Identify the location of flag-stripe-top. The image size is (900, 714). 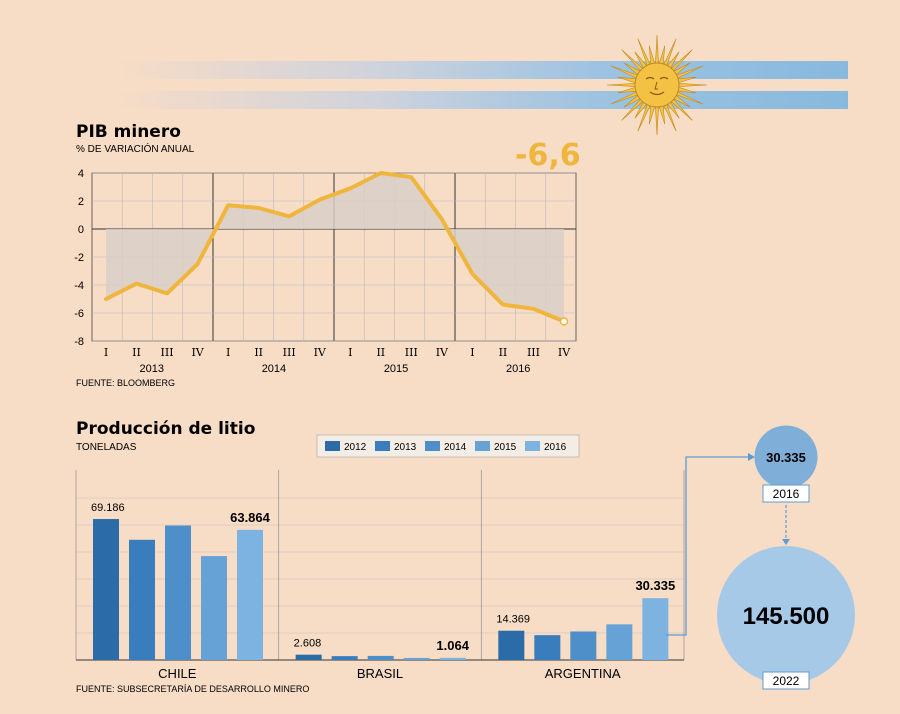
(484, 70).